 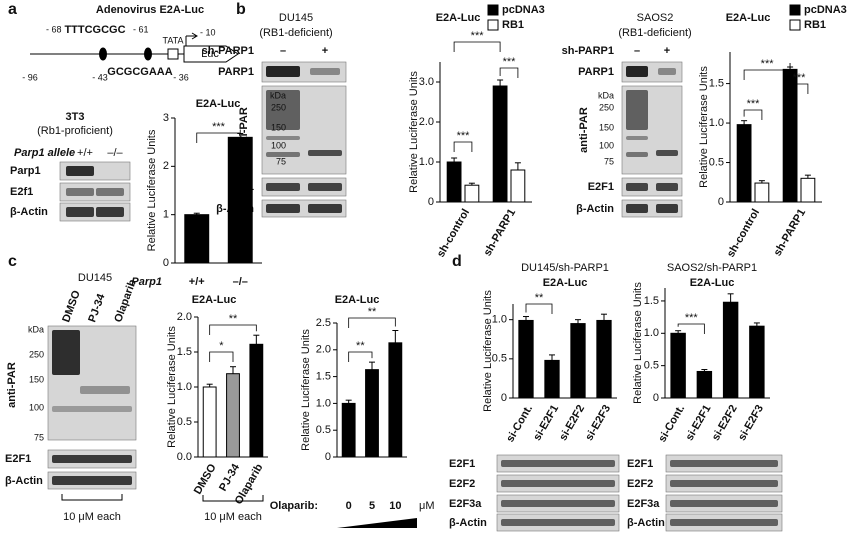 I want to click on position: - 96, so click(x=30, y=77).